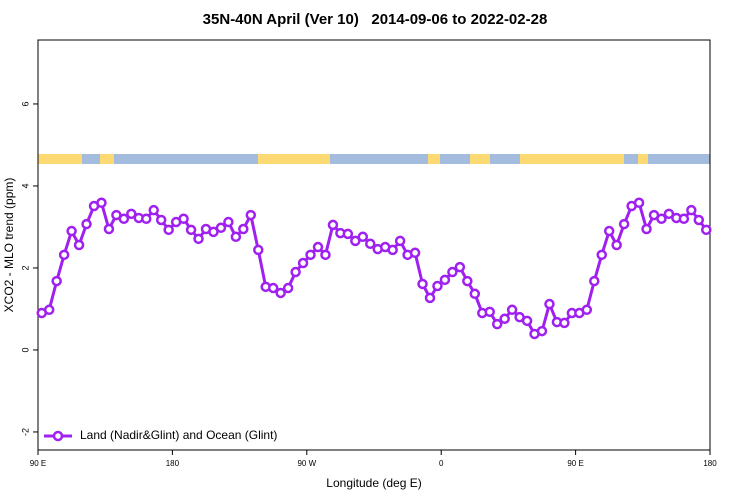  I want to click on legend-marker, so click(58, 436).